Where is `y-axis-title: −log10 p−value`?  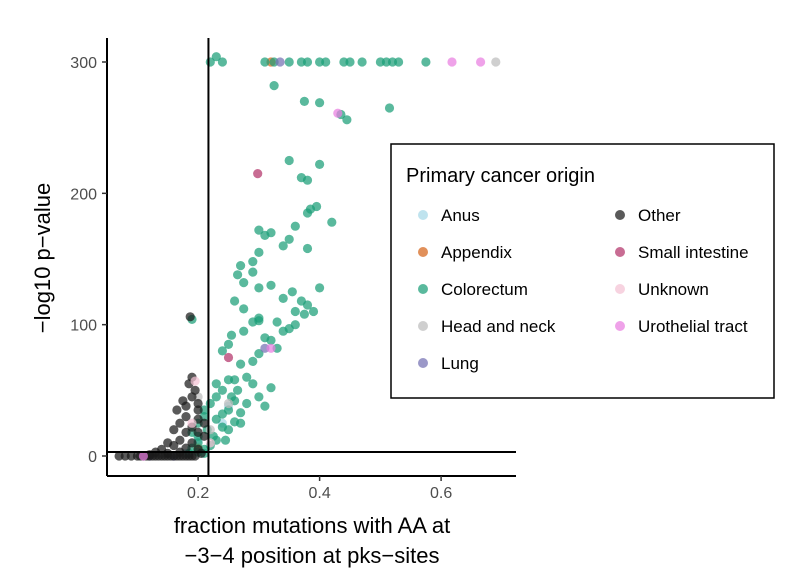 y-axis-title: −log10 p−value is located at coordinates (42, 258).